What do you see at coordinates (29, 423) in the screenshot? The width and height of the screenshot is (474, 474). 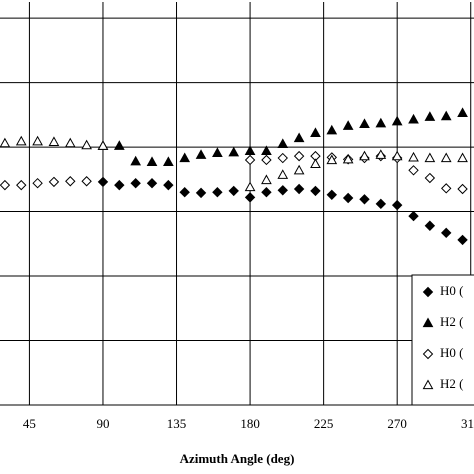 I see `x-tick-label: 45` at bounding box center [29, 423].